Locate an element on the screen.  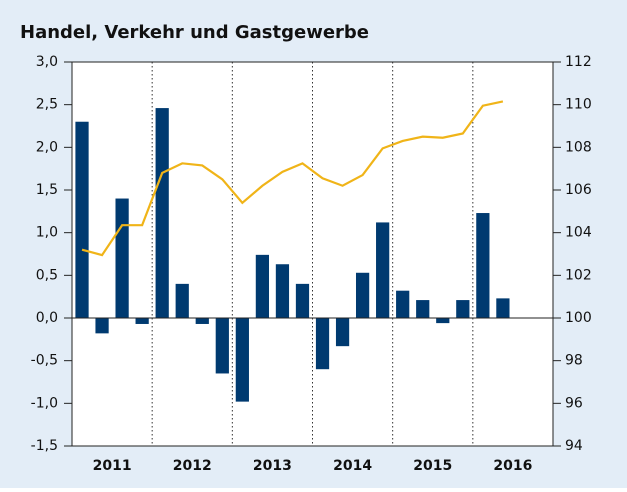
y-tick-label: 3,0 is located at coordinates (47, 62).